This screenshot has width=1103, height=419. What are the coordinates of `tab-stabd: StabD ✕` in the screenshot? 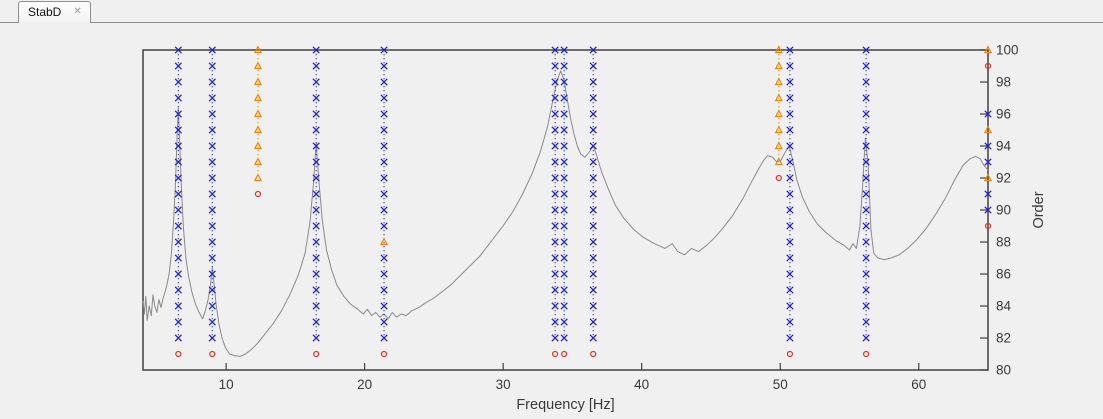 It's located at (54, 12).